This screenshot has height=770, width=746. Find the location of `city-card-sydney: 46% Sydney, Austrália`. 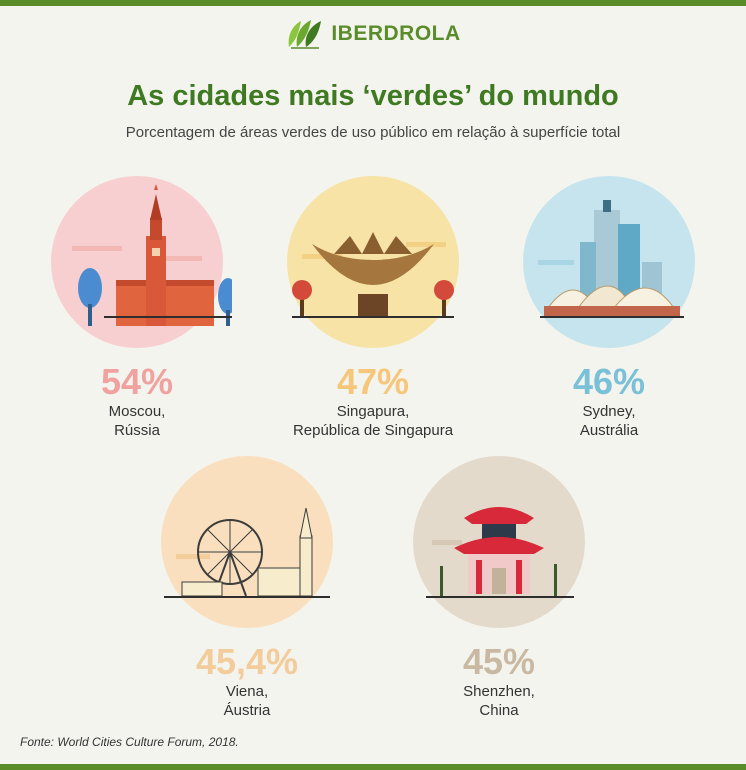

city-card-sydney: 46% Sydney, Austrália is located at coordinates (609, 308).